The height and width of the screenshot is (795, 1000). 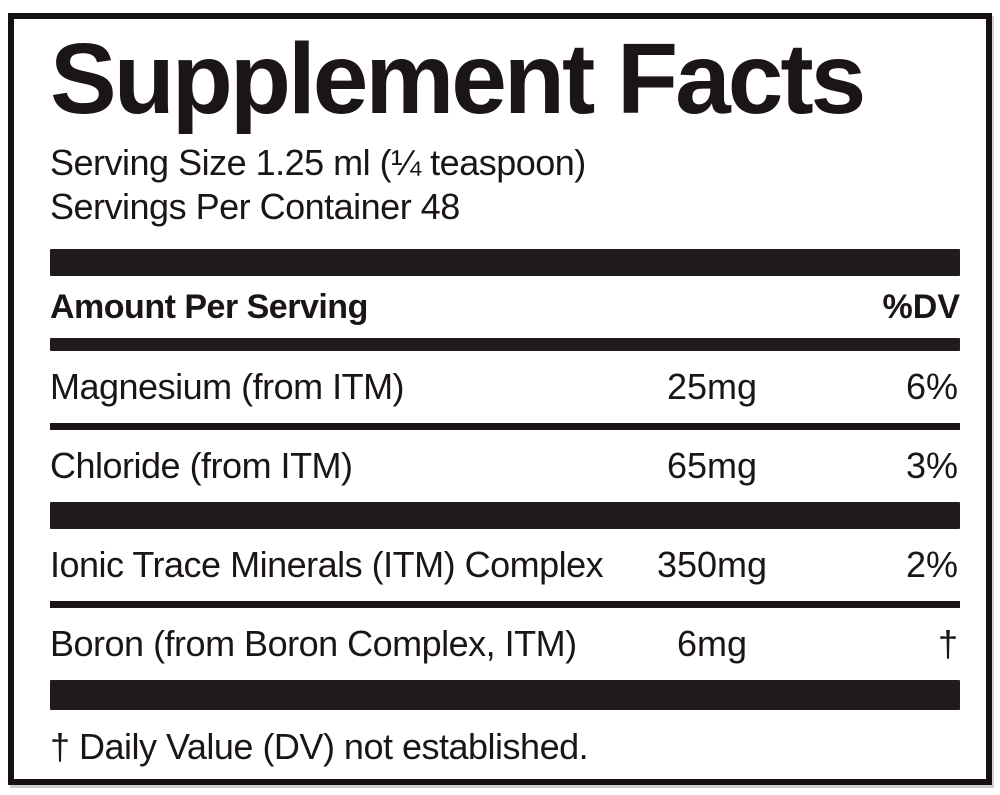 What do you see at coordinates (209, 306) in the screenshot?
I see `amount-per-serving-label: Amount Per Serving` at bounding box center [209, 306].